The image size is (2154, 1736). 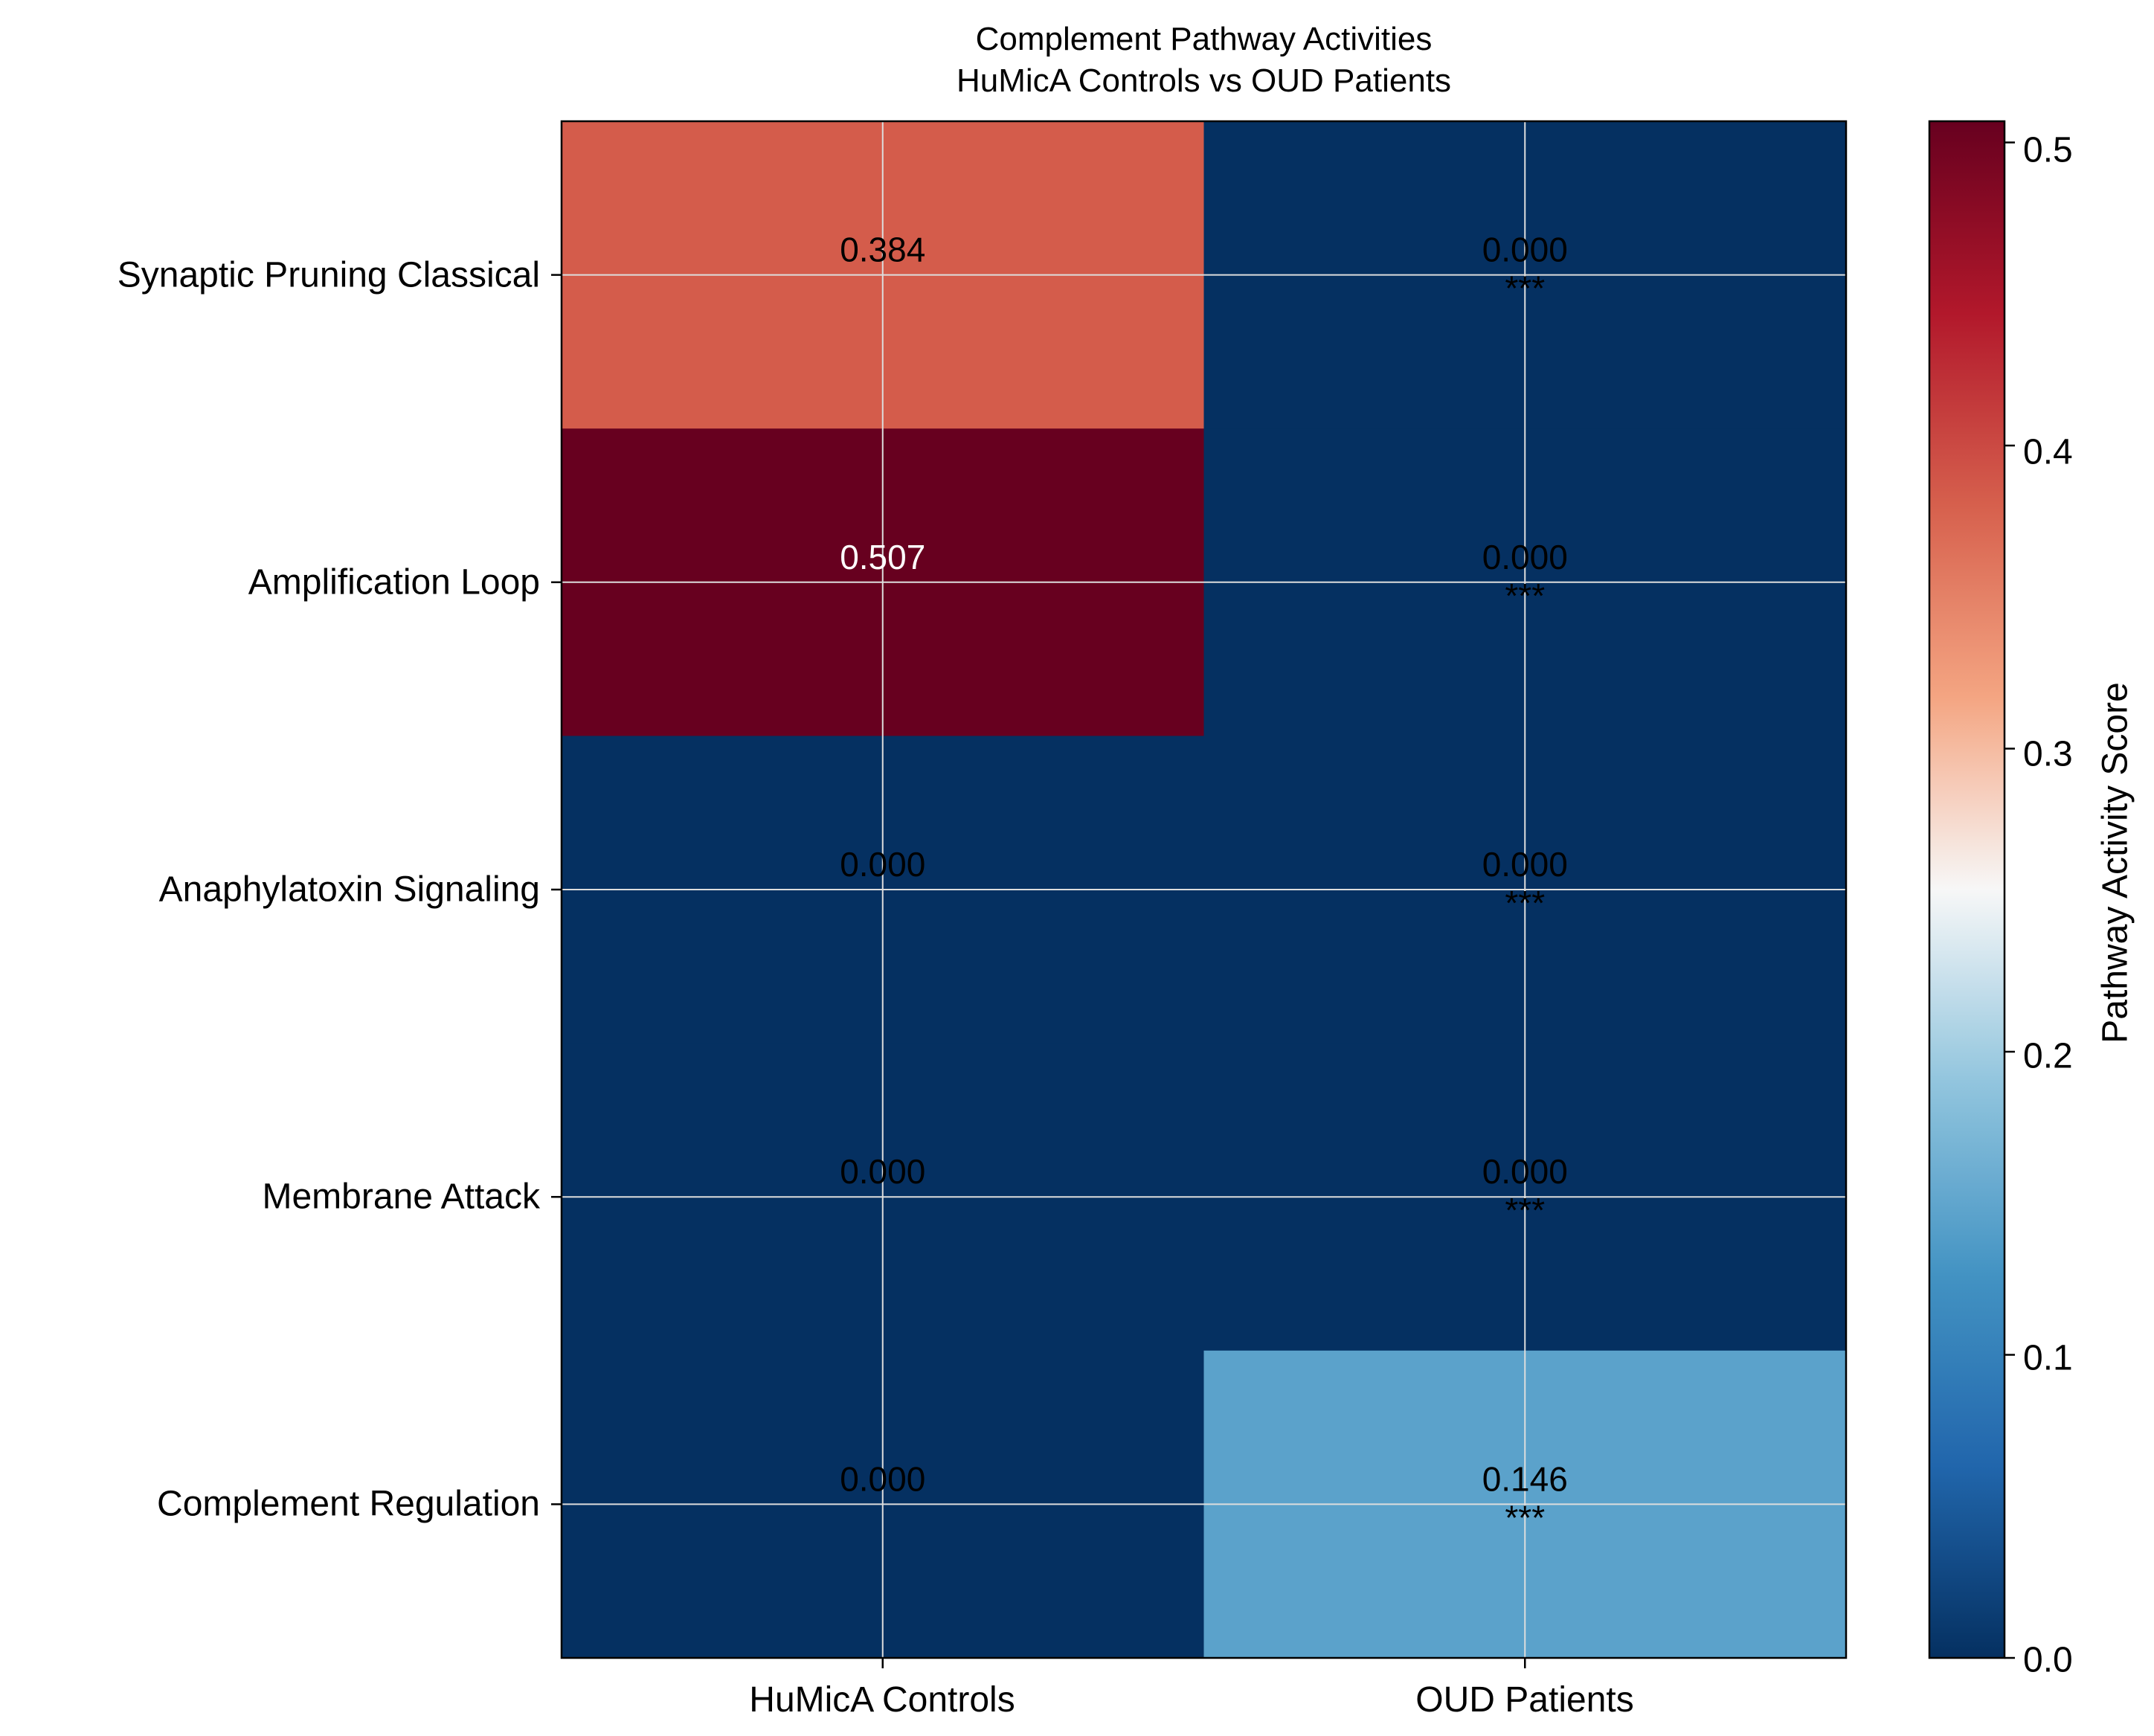 What do you see at coordinates (1204, 80) in the screenshot?
I see `chart-title-line-2: HuMicA Controls vs OUD Patients` at bounding box center [1204, 80].